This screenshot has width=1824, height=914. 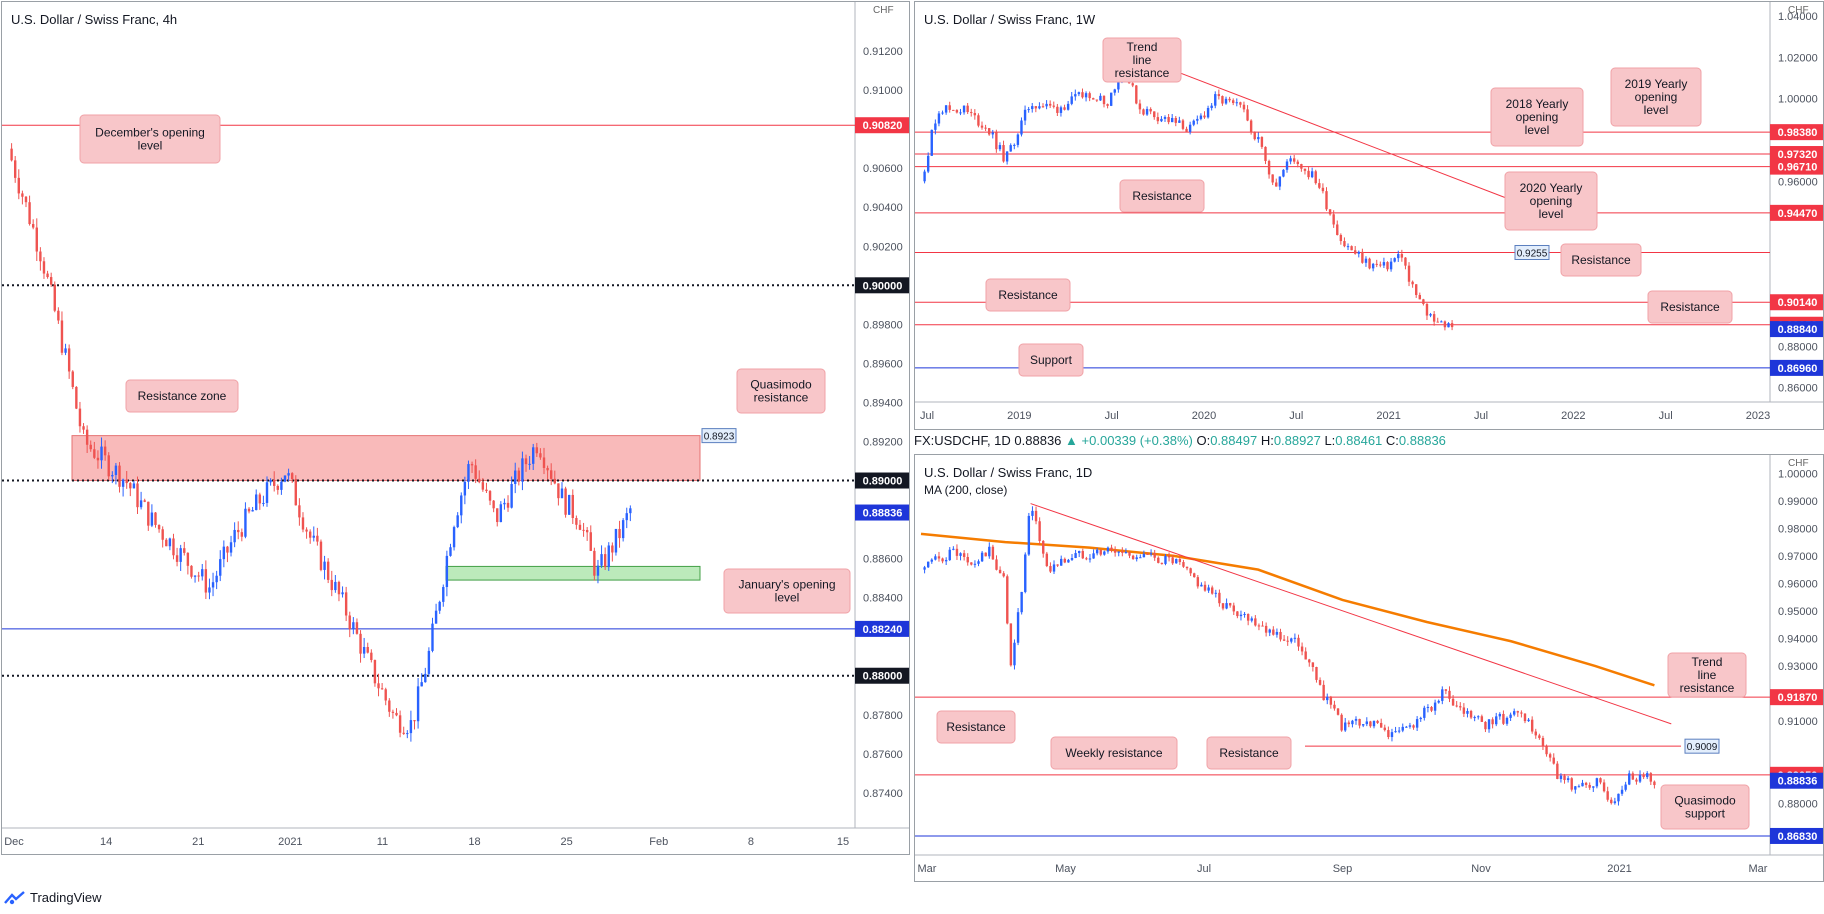 I want to click on y-tick-label: 0.88000, so click(x=1798, y=347).